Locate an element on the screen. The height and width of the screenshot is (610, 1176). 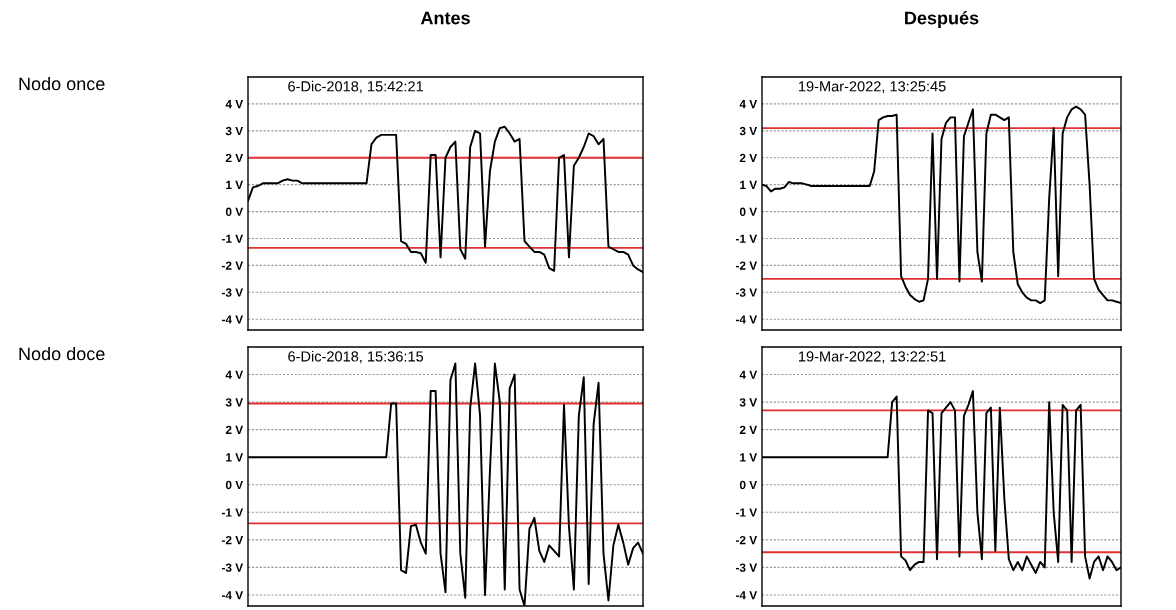
annotation: 6-Dic-2018, 15:36:15 is located at coordinates (356, 357).